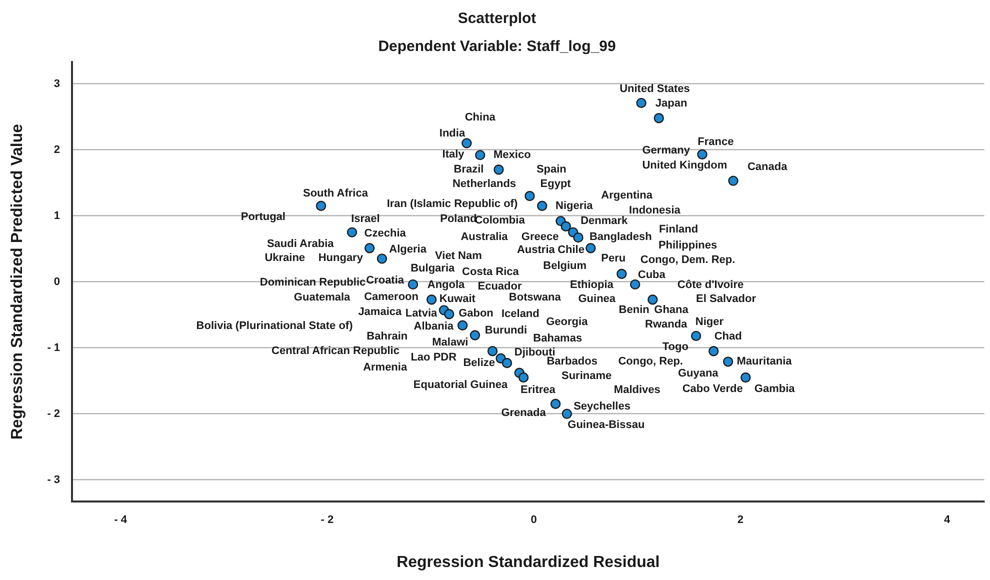 This screenshot has height=580, width=990. I want to click on x-tick-label: - 2, so click(327, 520).